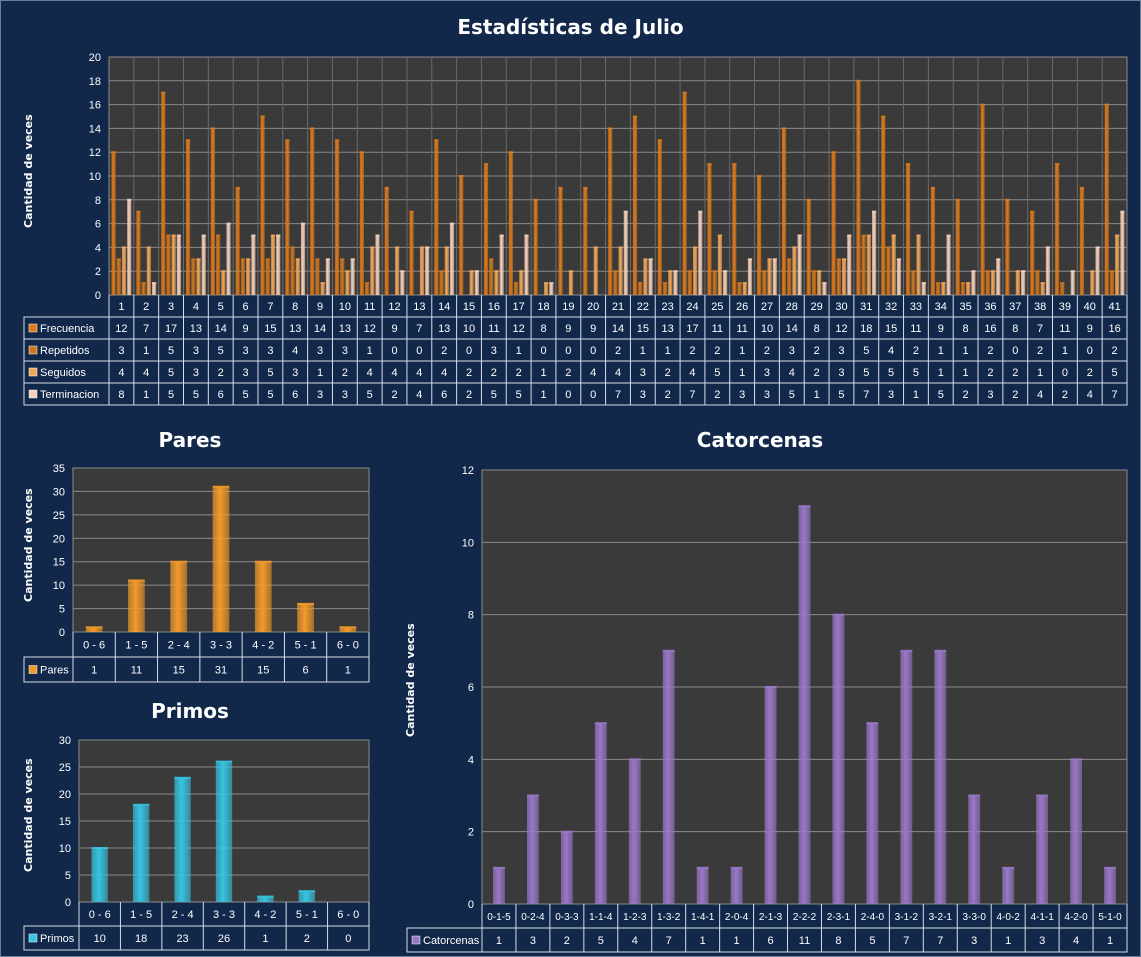 This screenshot has height=957, width=1141. Describe the element at coordinates (891, 307) in the screenshot. I see `main-category-label: 32` at that location.